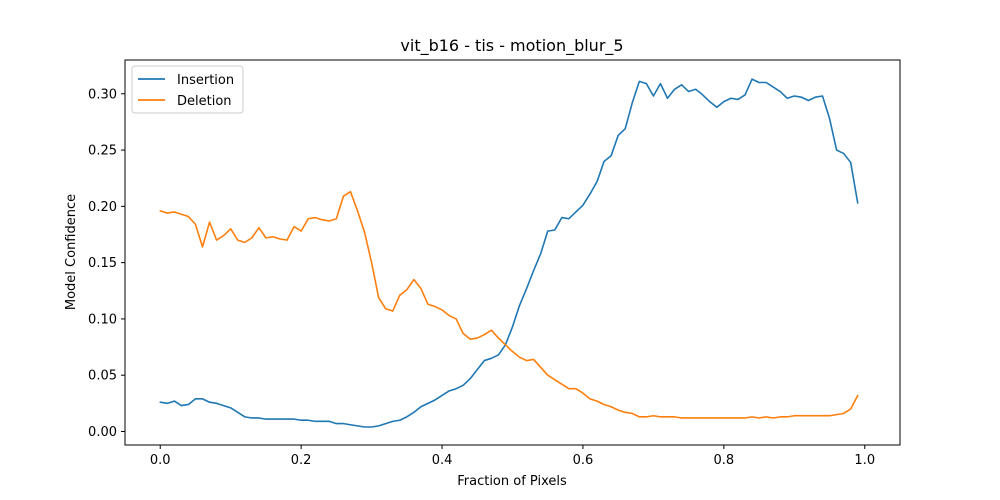 Image resolution: width=1000 pixels, height=500 pixels. I want to click on x-tick-label: 0.0, so click(160, 460).